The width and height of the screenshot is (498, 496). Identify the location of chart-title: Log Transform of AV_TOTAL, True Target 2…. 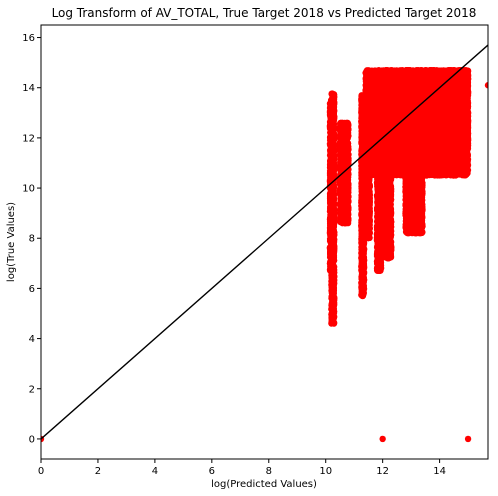
(264, 13).